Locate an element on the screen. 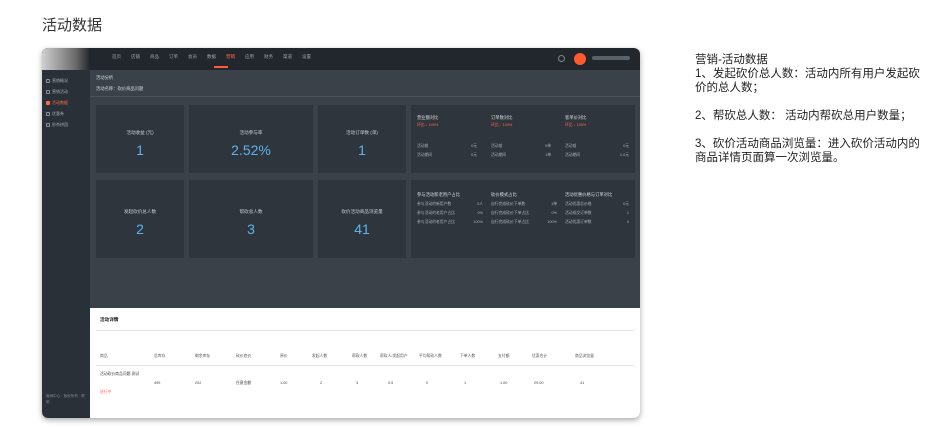  nav-item-orders: 订单 is located at coordinates (173, 56).